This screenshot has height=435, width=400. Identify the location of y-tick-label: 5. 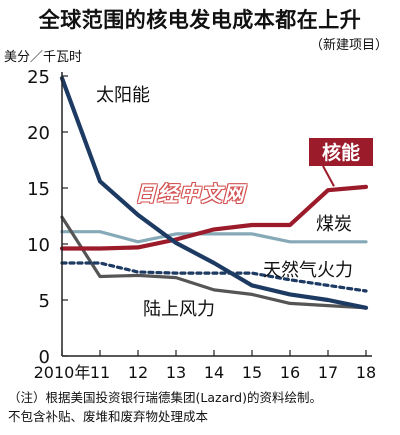
(44, 301).